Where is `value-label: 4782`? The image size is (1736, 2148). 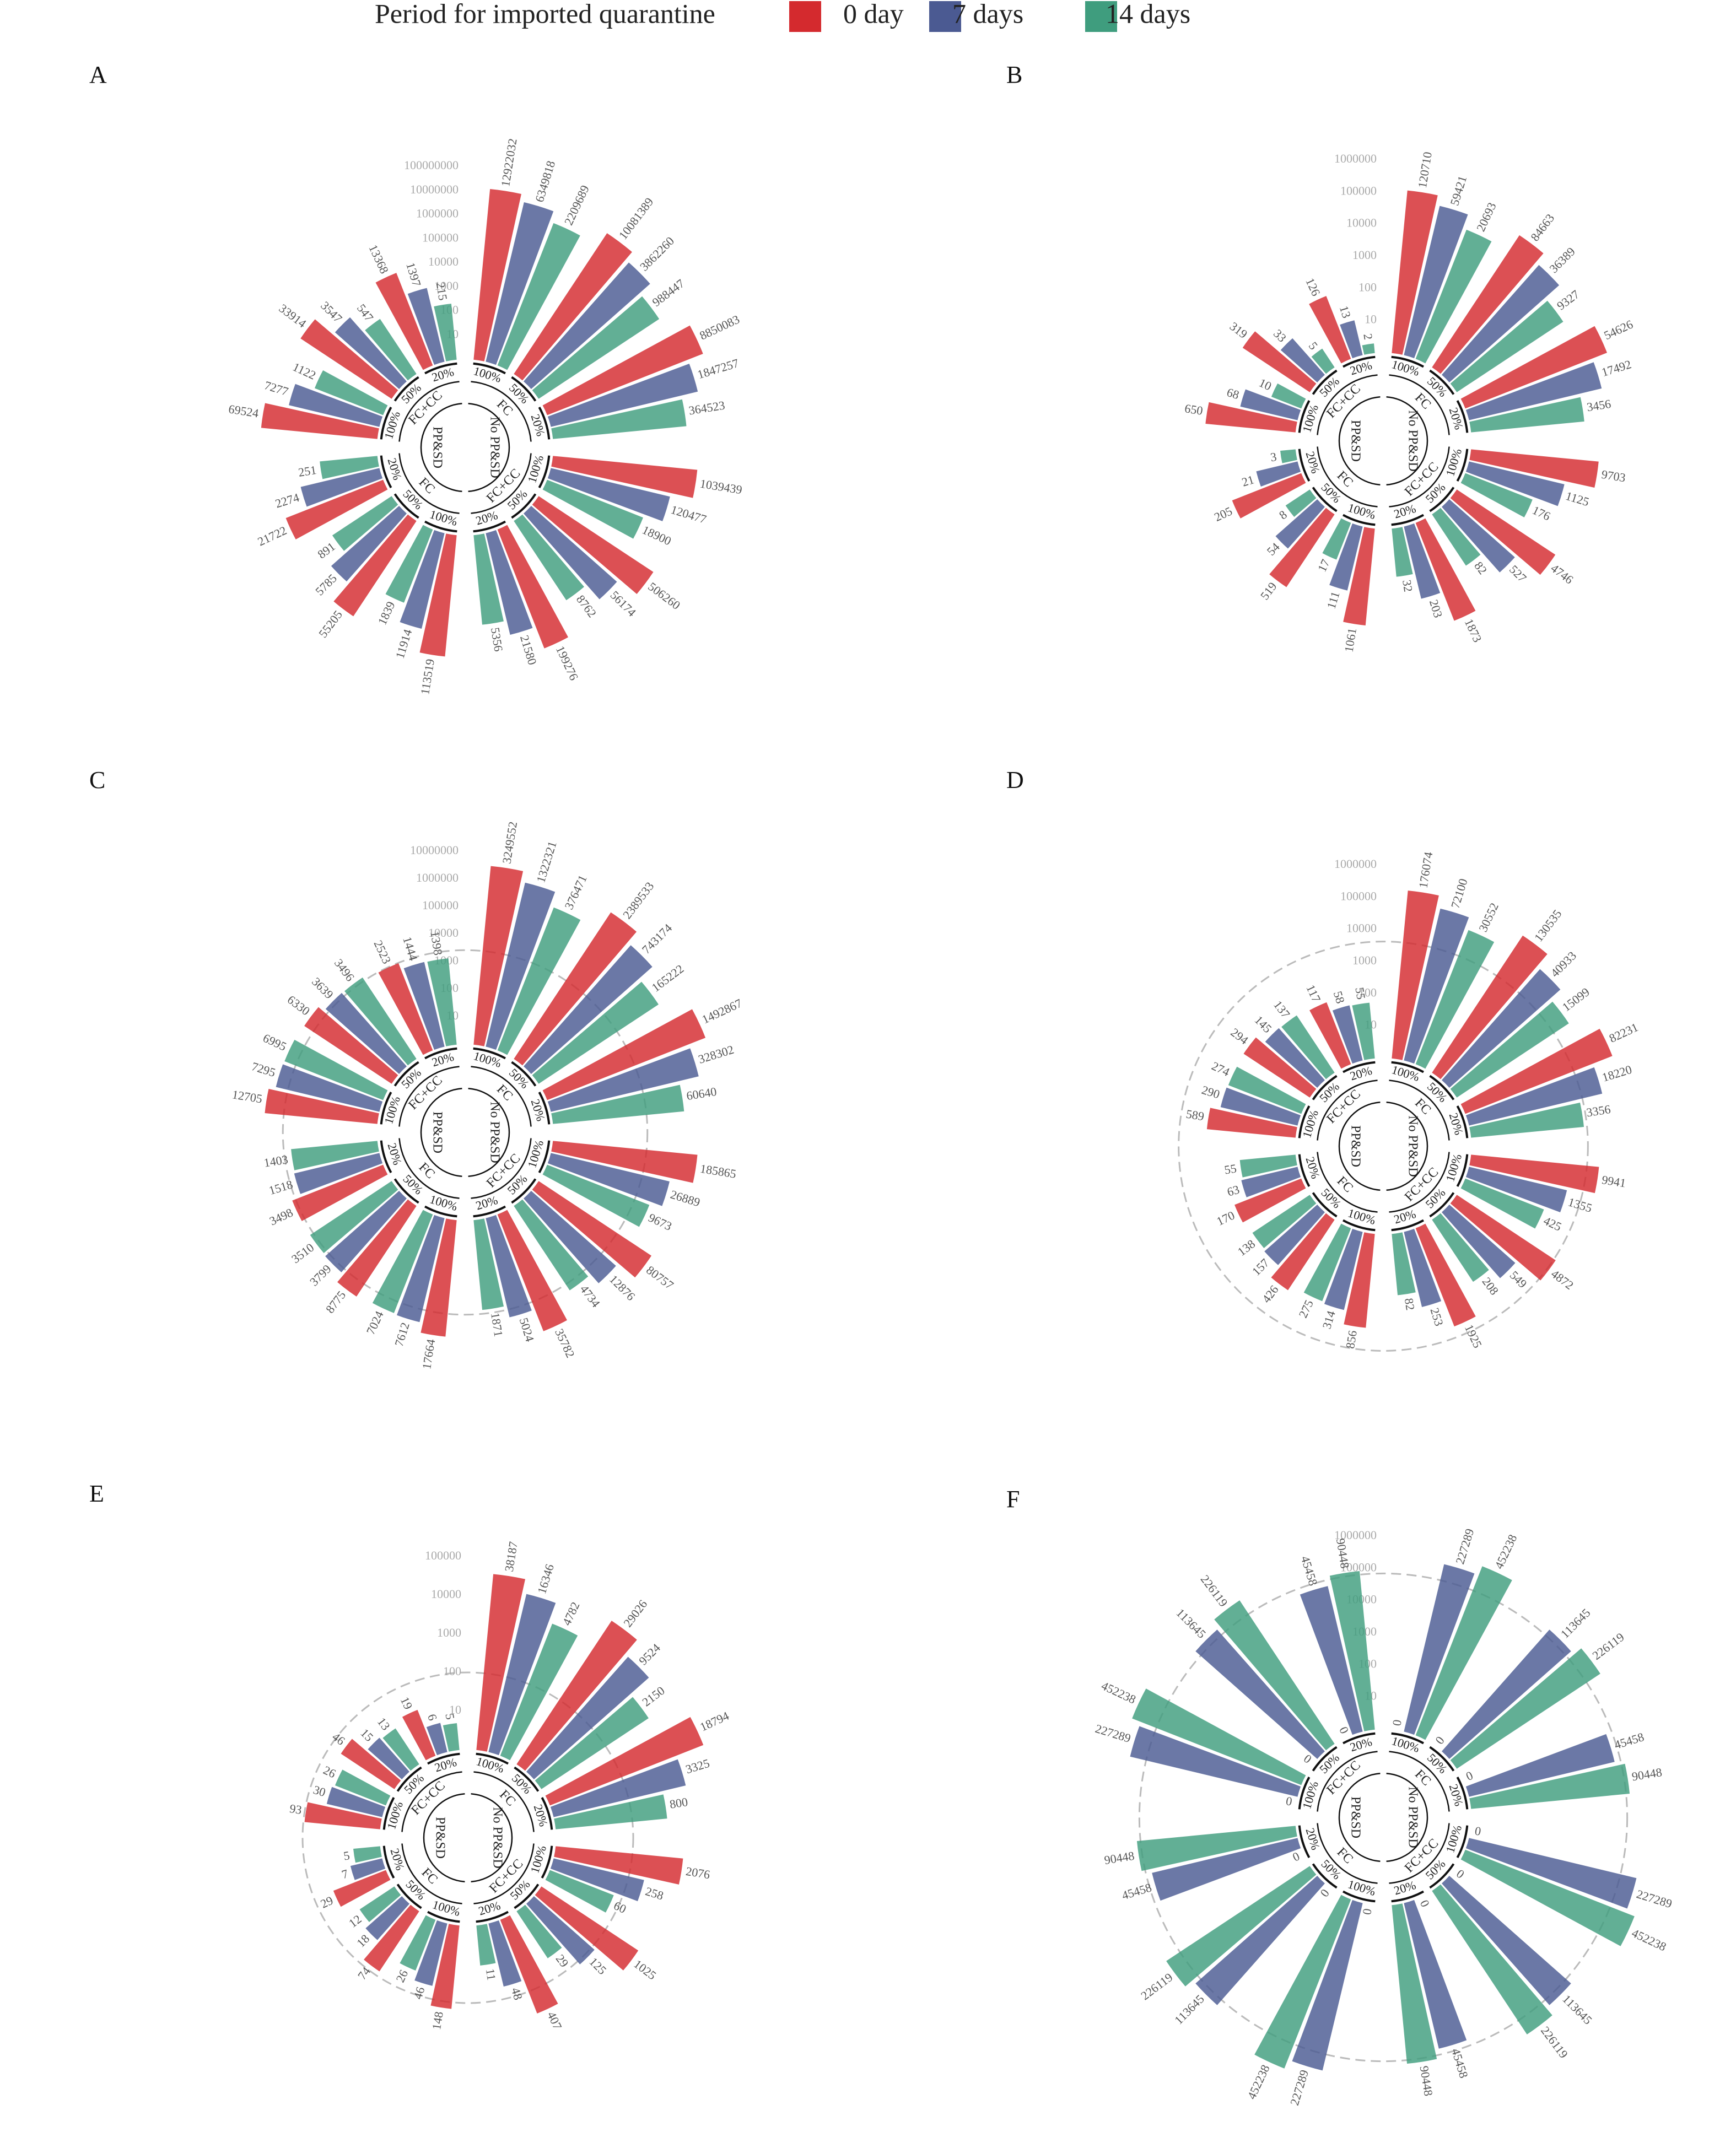
value-label: 4782 is located at coordinates (570, 1613).